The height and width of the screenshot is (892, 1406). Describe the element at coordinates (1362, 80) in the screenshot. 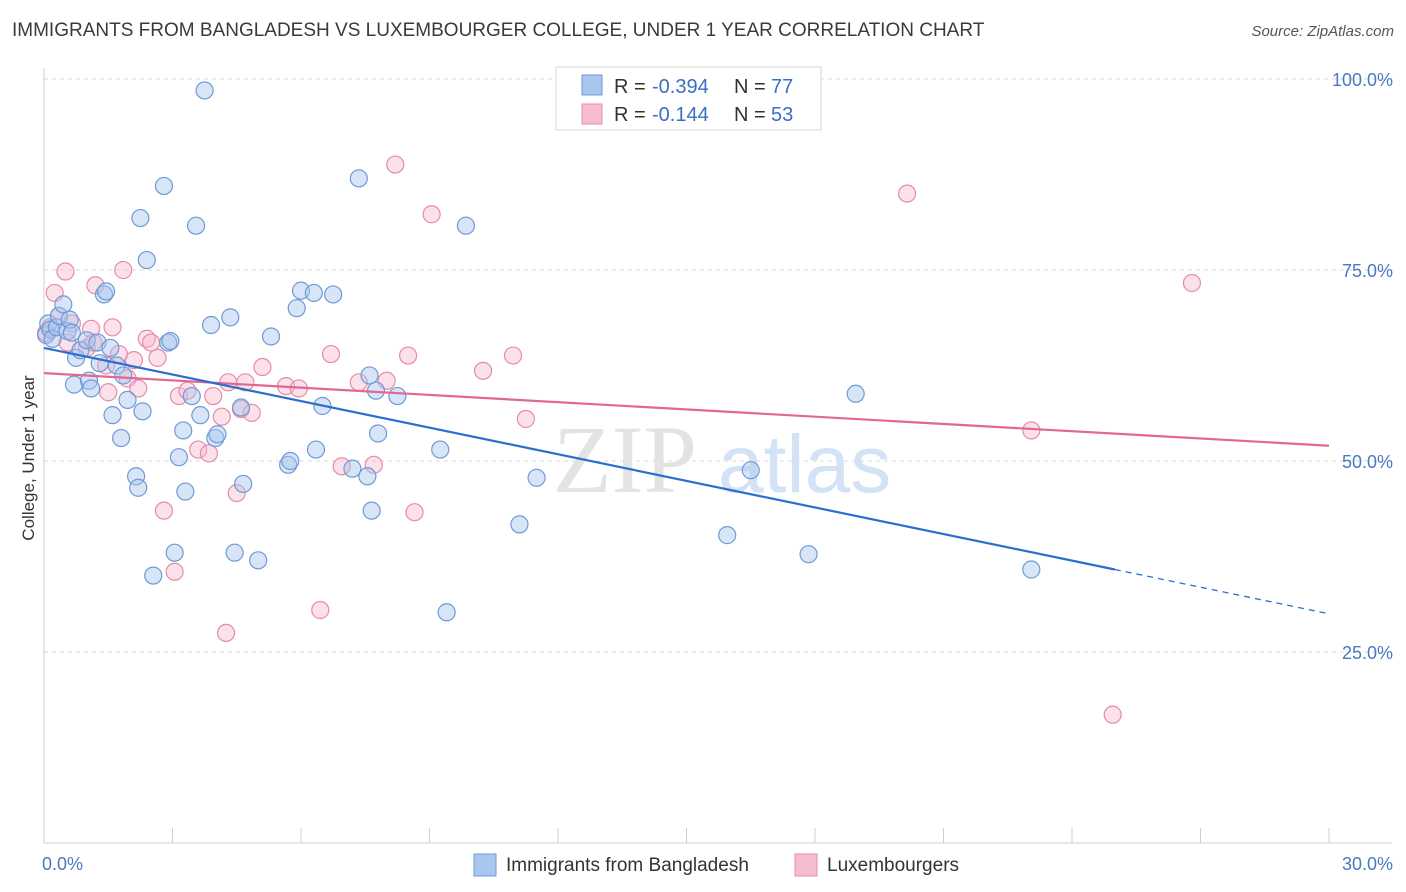

I see `y-tick-label-3: 100.0%` at that location.